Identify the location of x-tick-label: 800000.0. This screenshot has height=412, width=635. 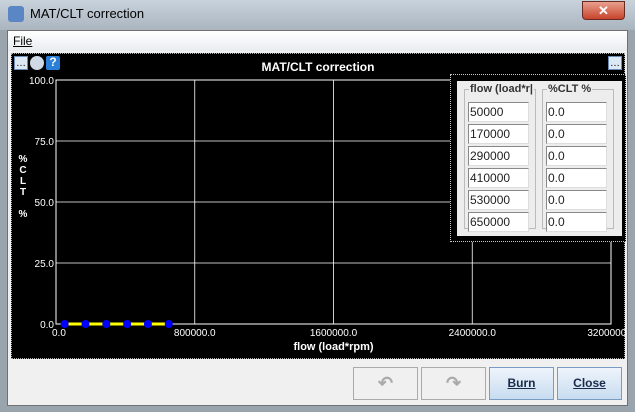
(195, 333).